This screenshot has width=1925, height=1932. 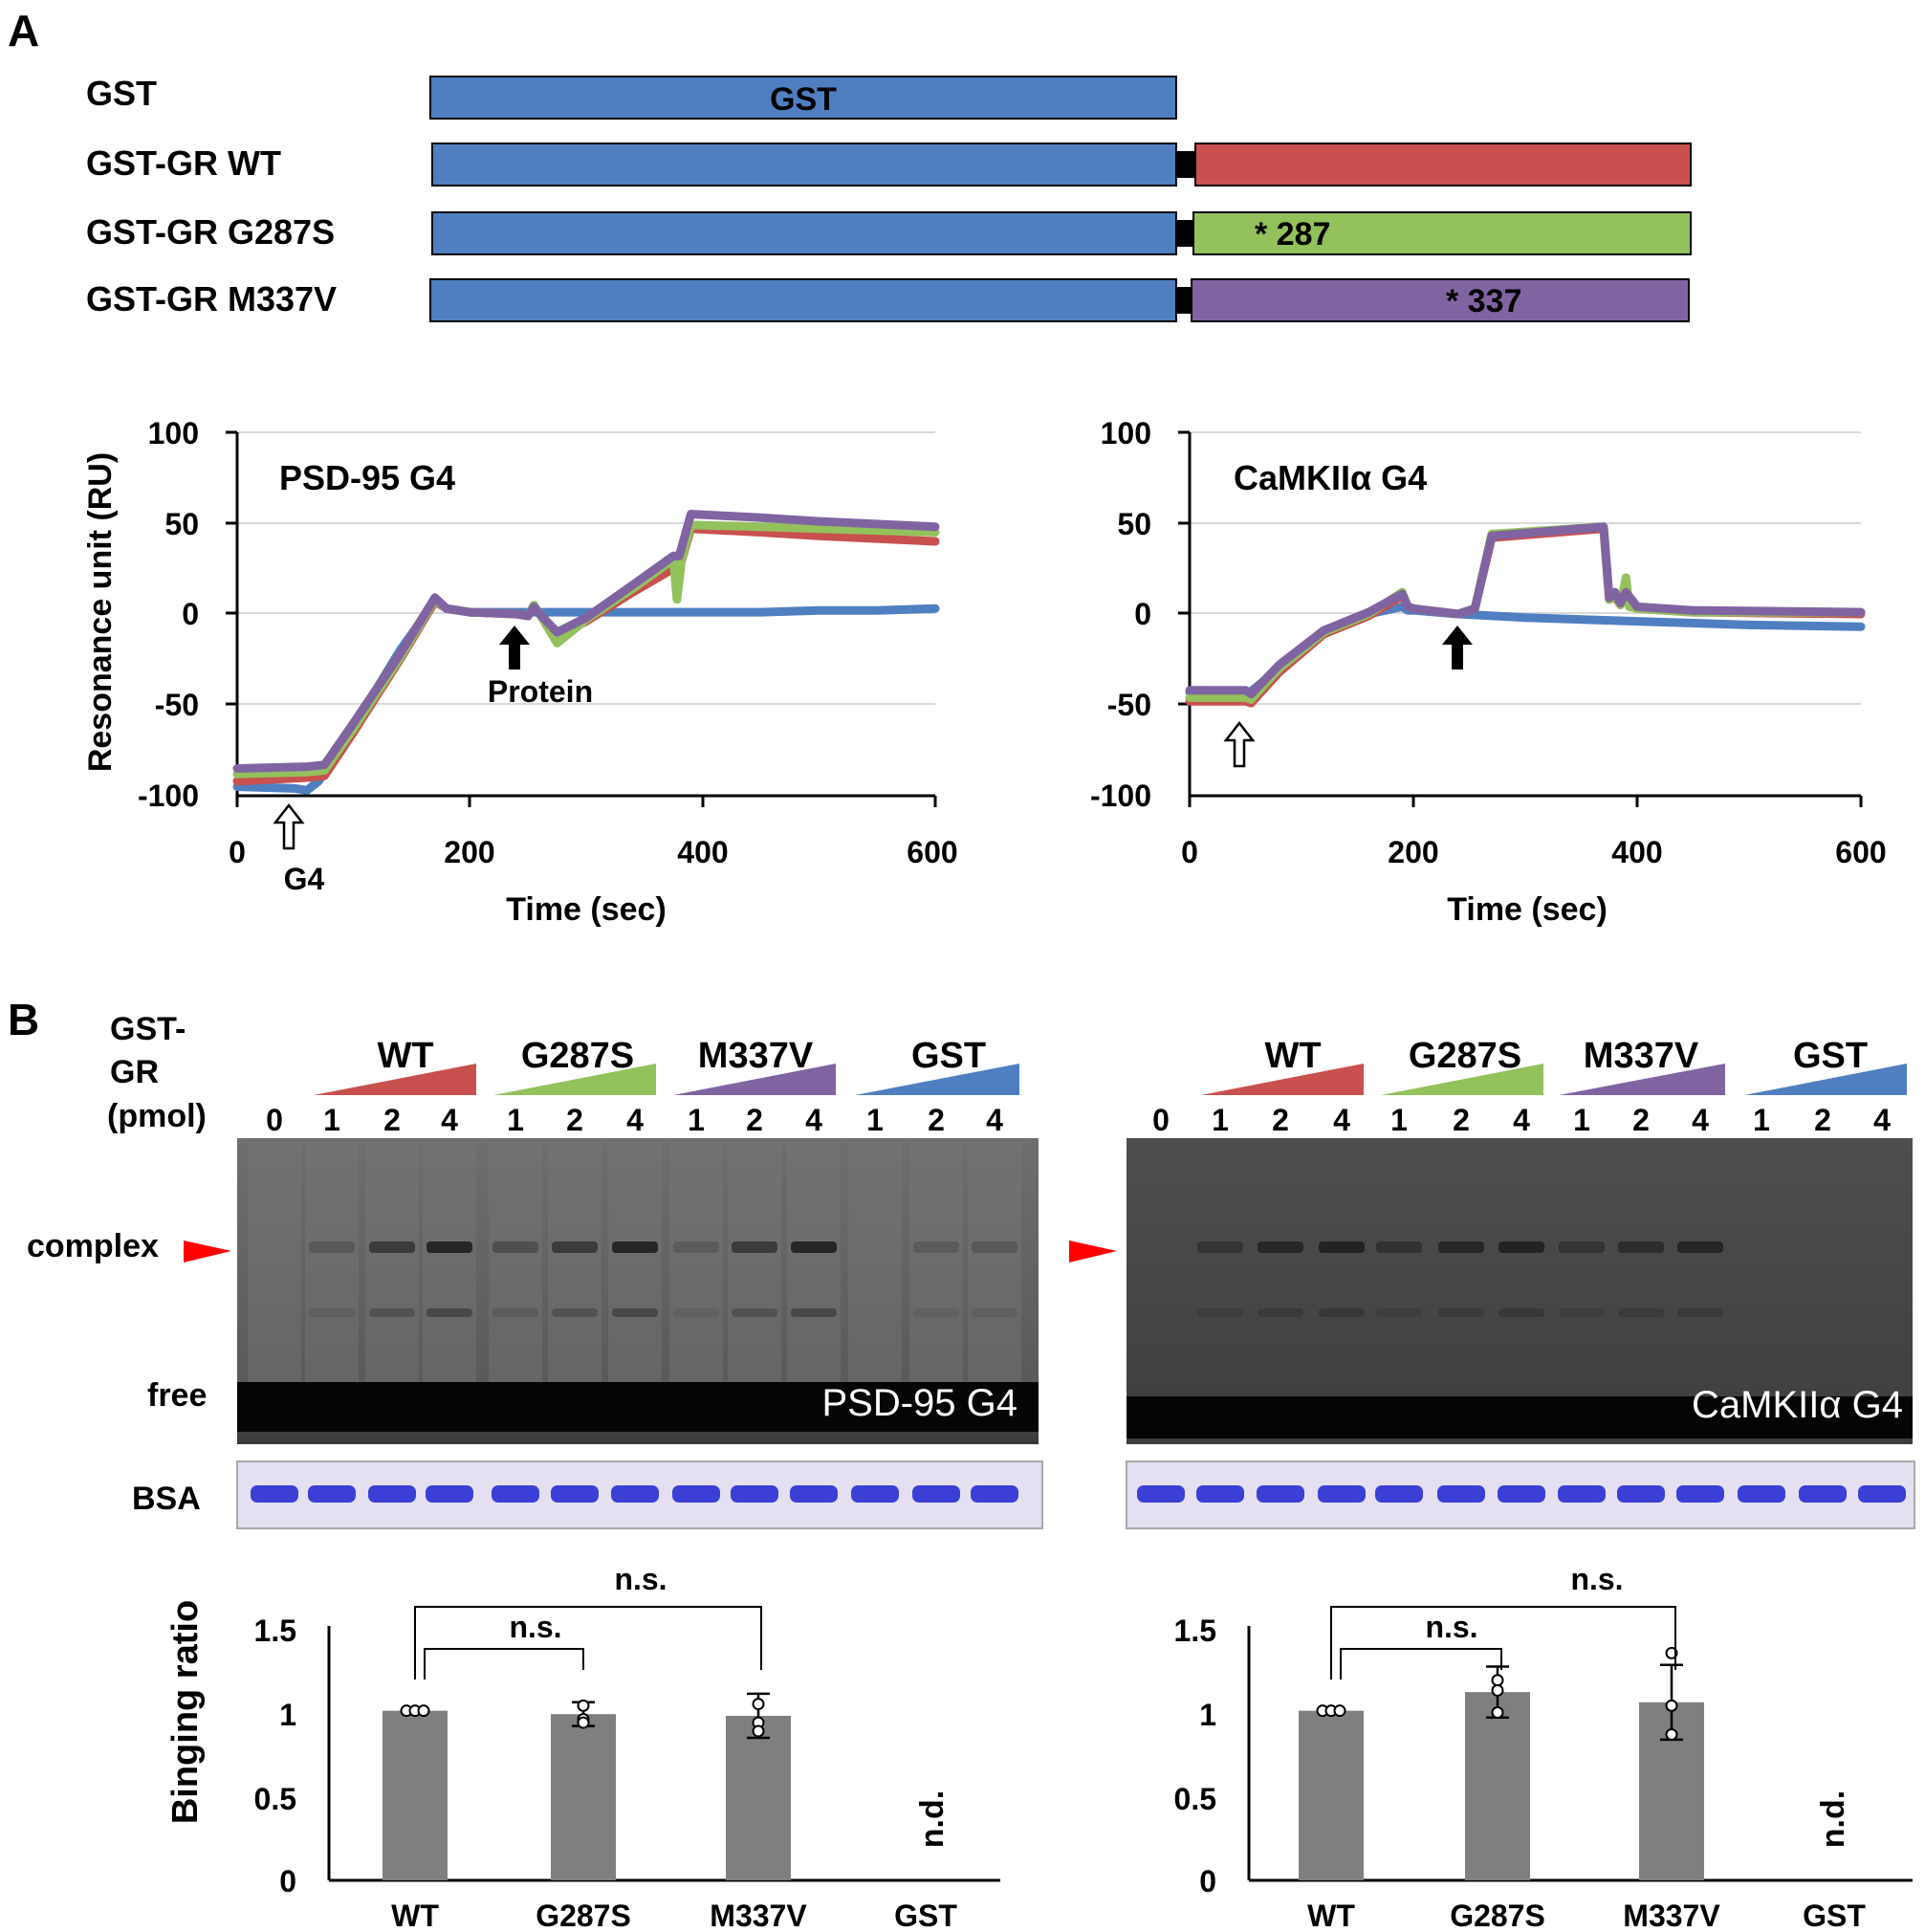 I want to click on y-tick-label: 1, so click(x=1207, y=1715).